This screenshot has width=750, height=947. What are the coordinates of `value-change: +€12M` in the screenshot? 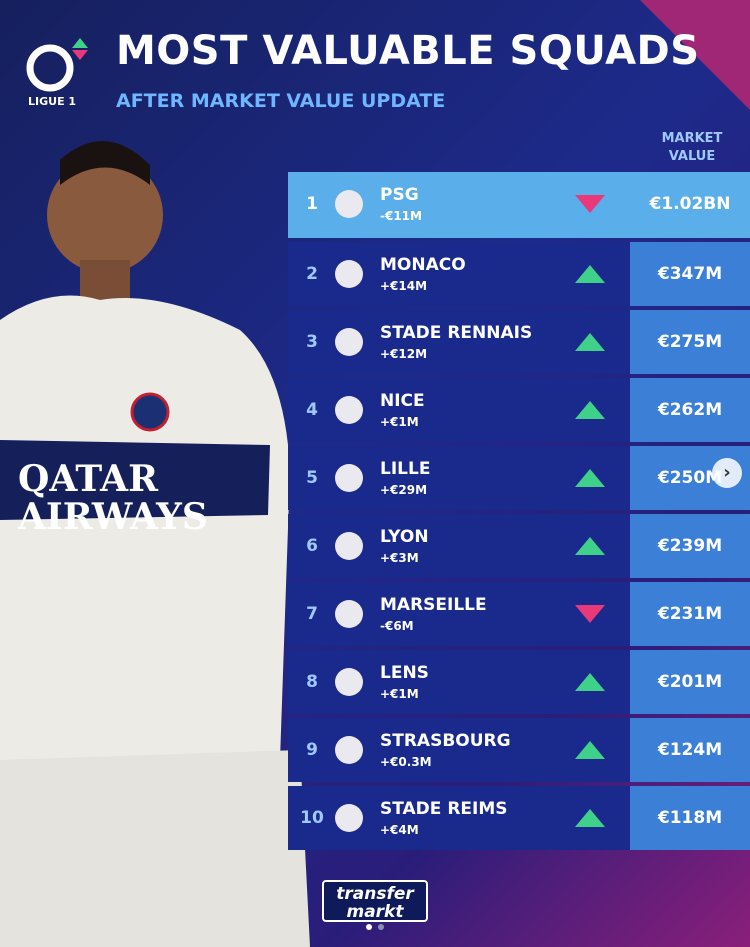 It's located at (404, 354).